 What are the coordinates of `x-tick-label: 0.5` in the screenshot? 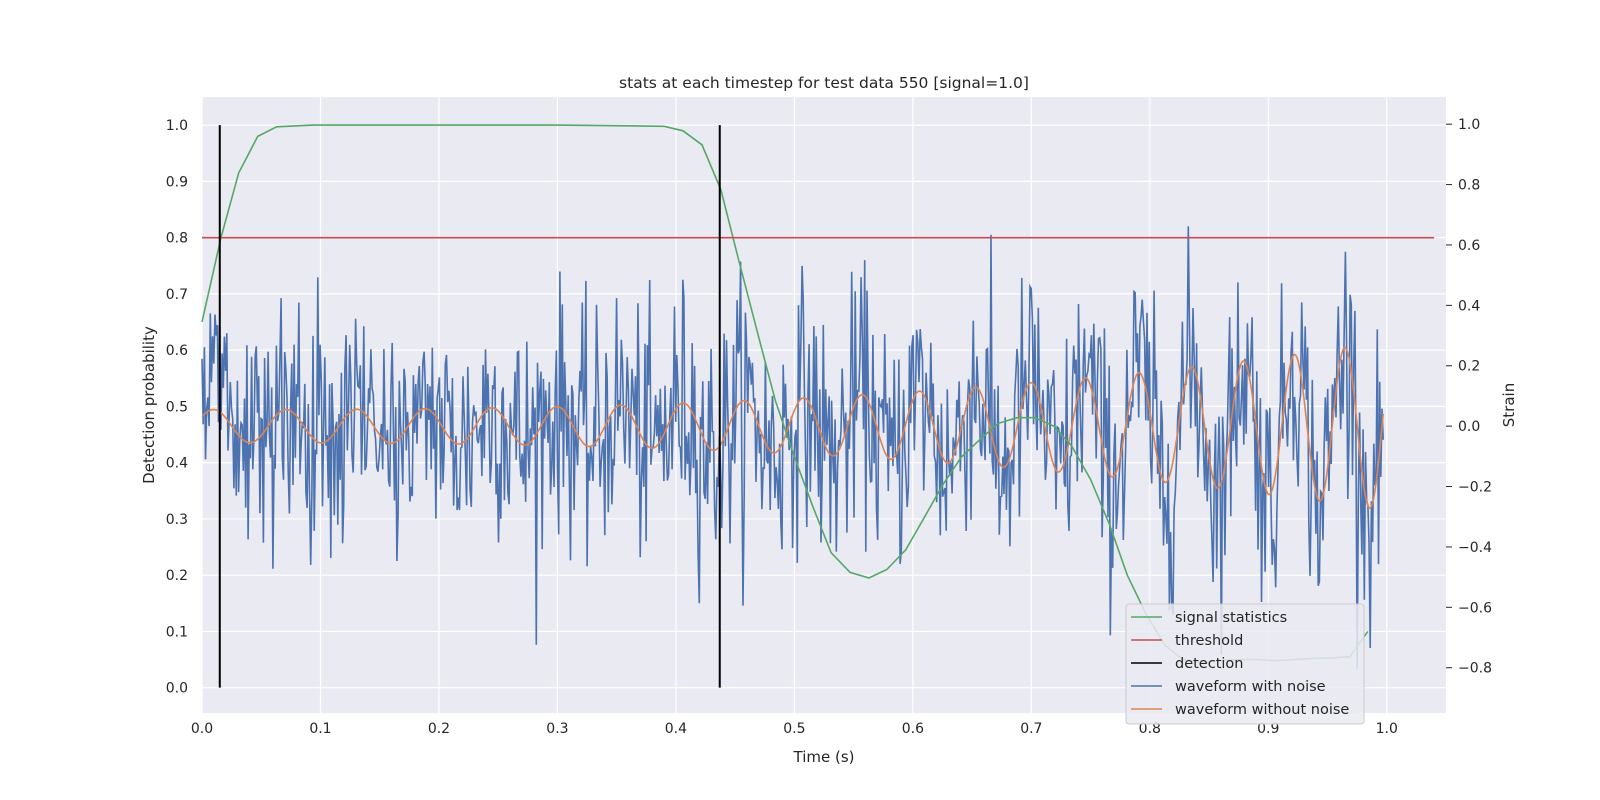 It's located at (794, 729).